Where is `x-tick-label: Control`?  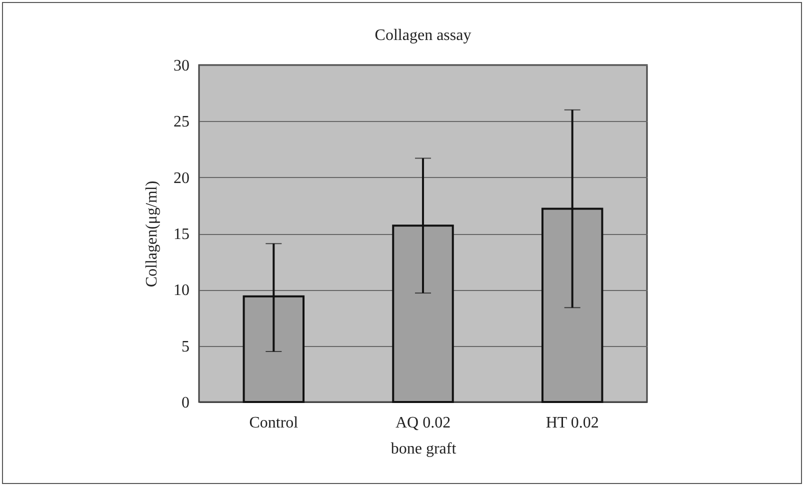
x-tick-label: Control is located at coordinates (274, 423).